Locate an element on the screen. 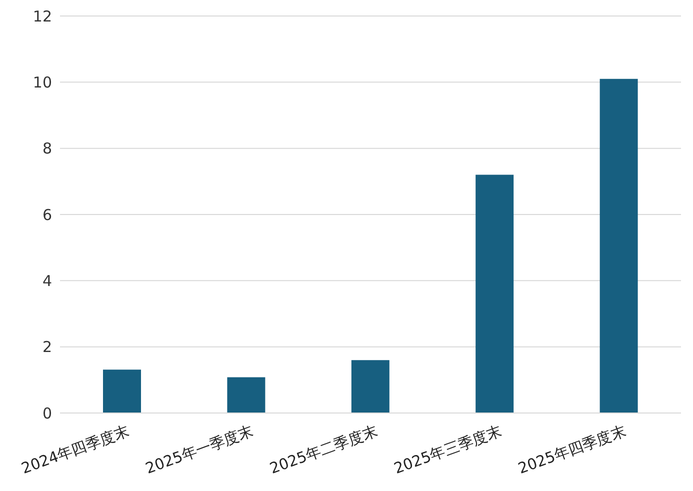 The height and width of the screenshot is (491, 693). y-tick-label: 0 is located at coordinates (47, 413).